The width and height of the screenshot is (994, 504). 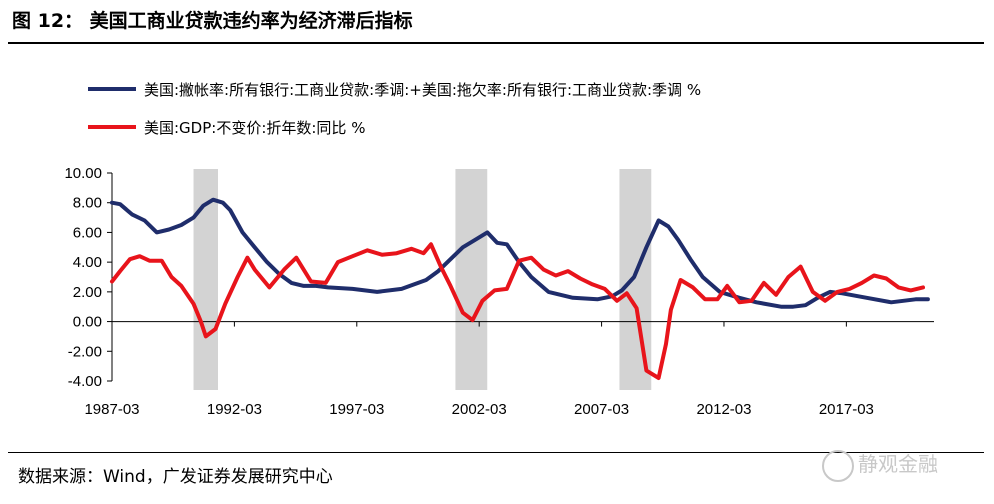 What do you see at coordinates (212, 21) in the screenshot?
I see `page-title: 图 12： 美国工商业贷款违约率为经济滞后指标` at bounding box center [212, 21].